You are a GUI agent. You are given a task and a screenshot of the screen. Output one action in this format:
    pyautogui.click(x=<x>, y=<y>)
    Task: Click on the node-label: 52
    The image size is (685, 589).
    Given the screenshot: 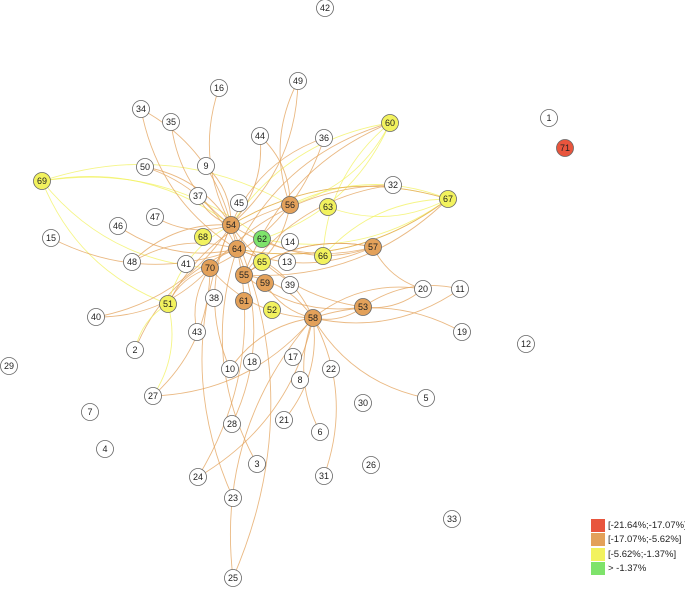 What is the action you would take?
    pyautogui.click(x=272, y=310)
    